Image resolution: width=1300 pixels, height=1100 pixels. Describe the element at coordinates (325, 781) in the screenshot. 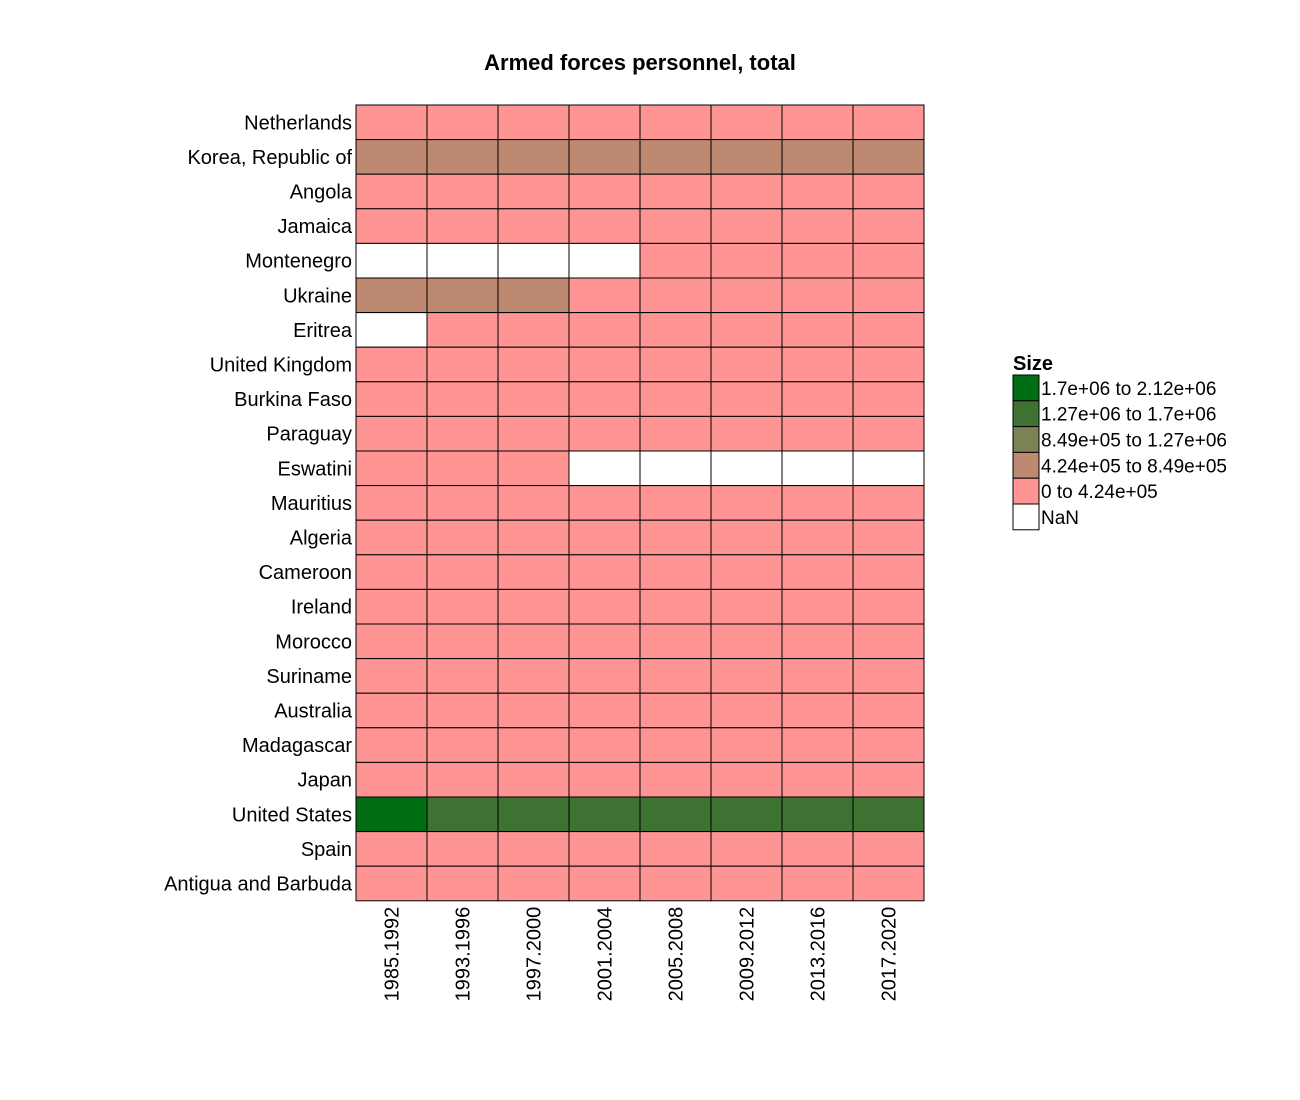

I see `row-label: Japan` at that location.